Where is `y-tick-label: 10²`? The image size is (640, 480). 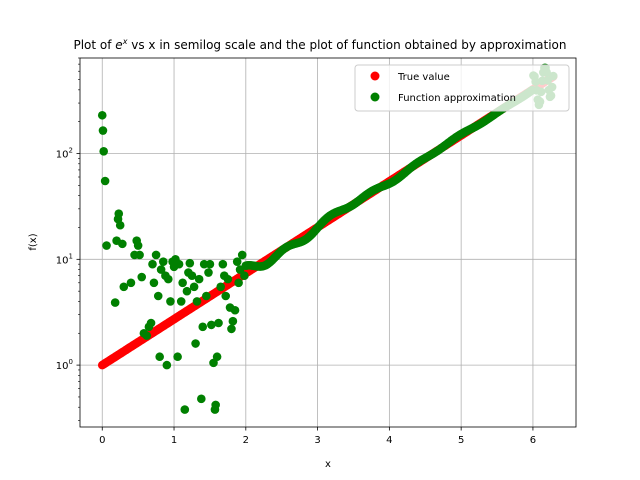 y-tick-label: 10² is located at coordinates (64, 154).